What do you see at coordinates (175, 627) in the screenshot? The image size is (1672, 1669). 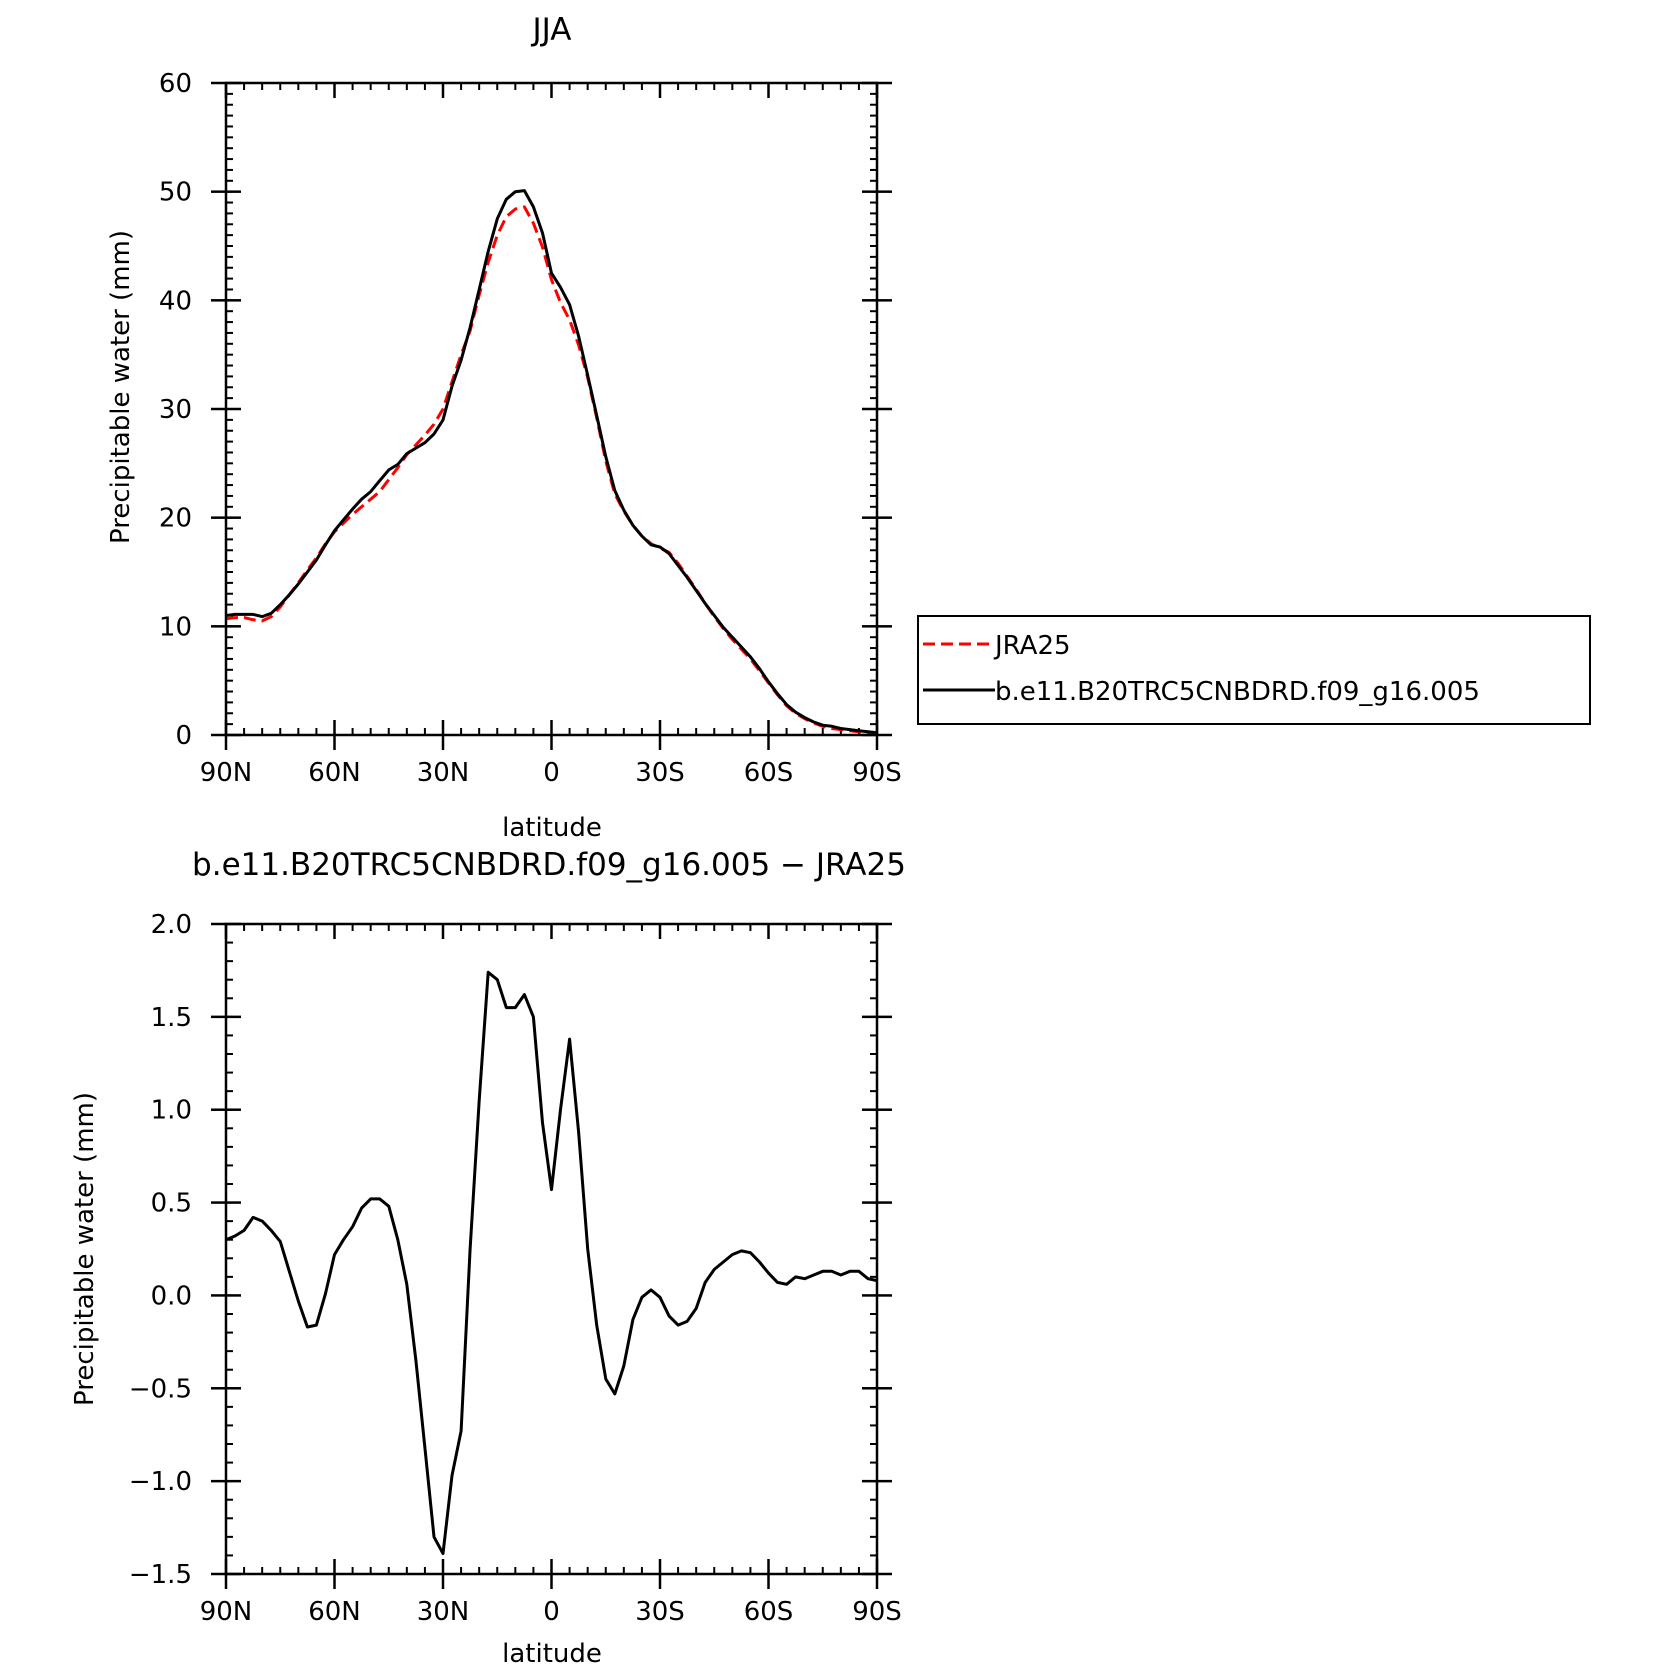 I see `y-tick-label: 10` at bounding box center [175, 627].